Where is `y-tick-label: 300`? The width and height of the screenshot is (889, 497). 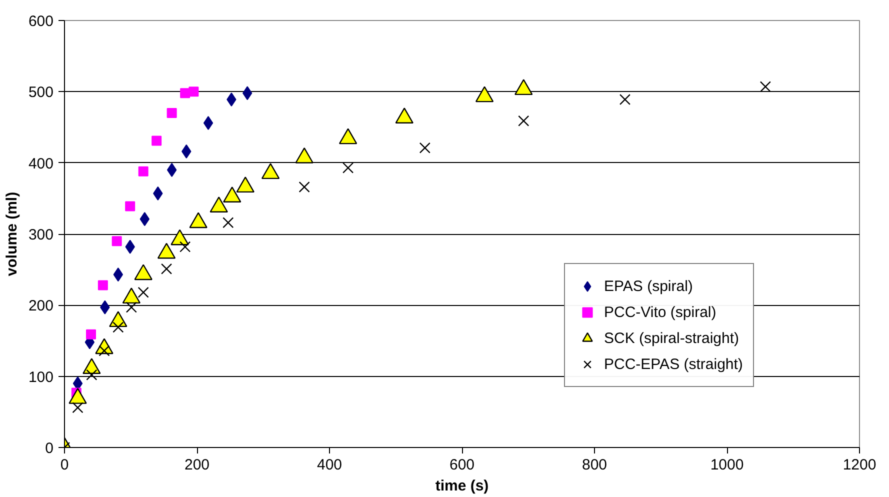
y-tick-label: 300 is located at coordinates (41, 235).